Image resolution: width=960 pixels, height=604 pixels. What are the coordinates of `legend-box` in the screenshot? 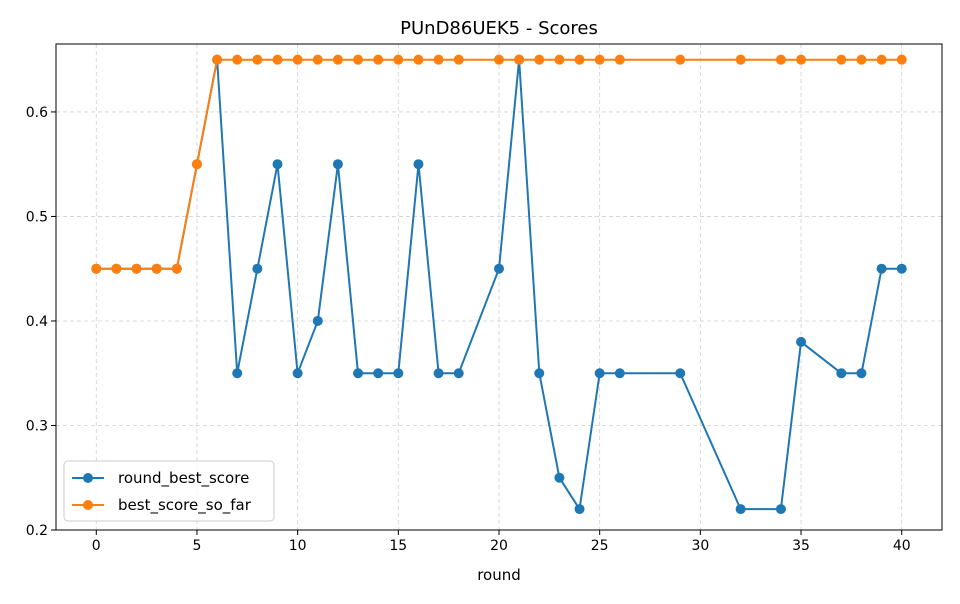 It's located at (169, 491).